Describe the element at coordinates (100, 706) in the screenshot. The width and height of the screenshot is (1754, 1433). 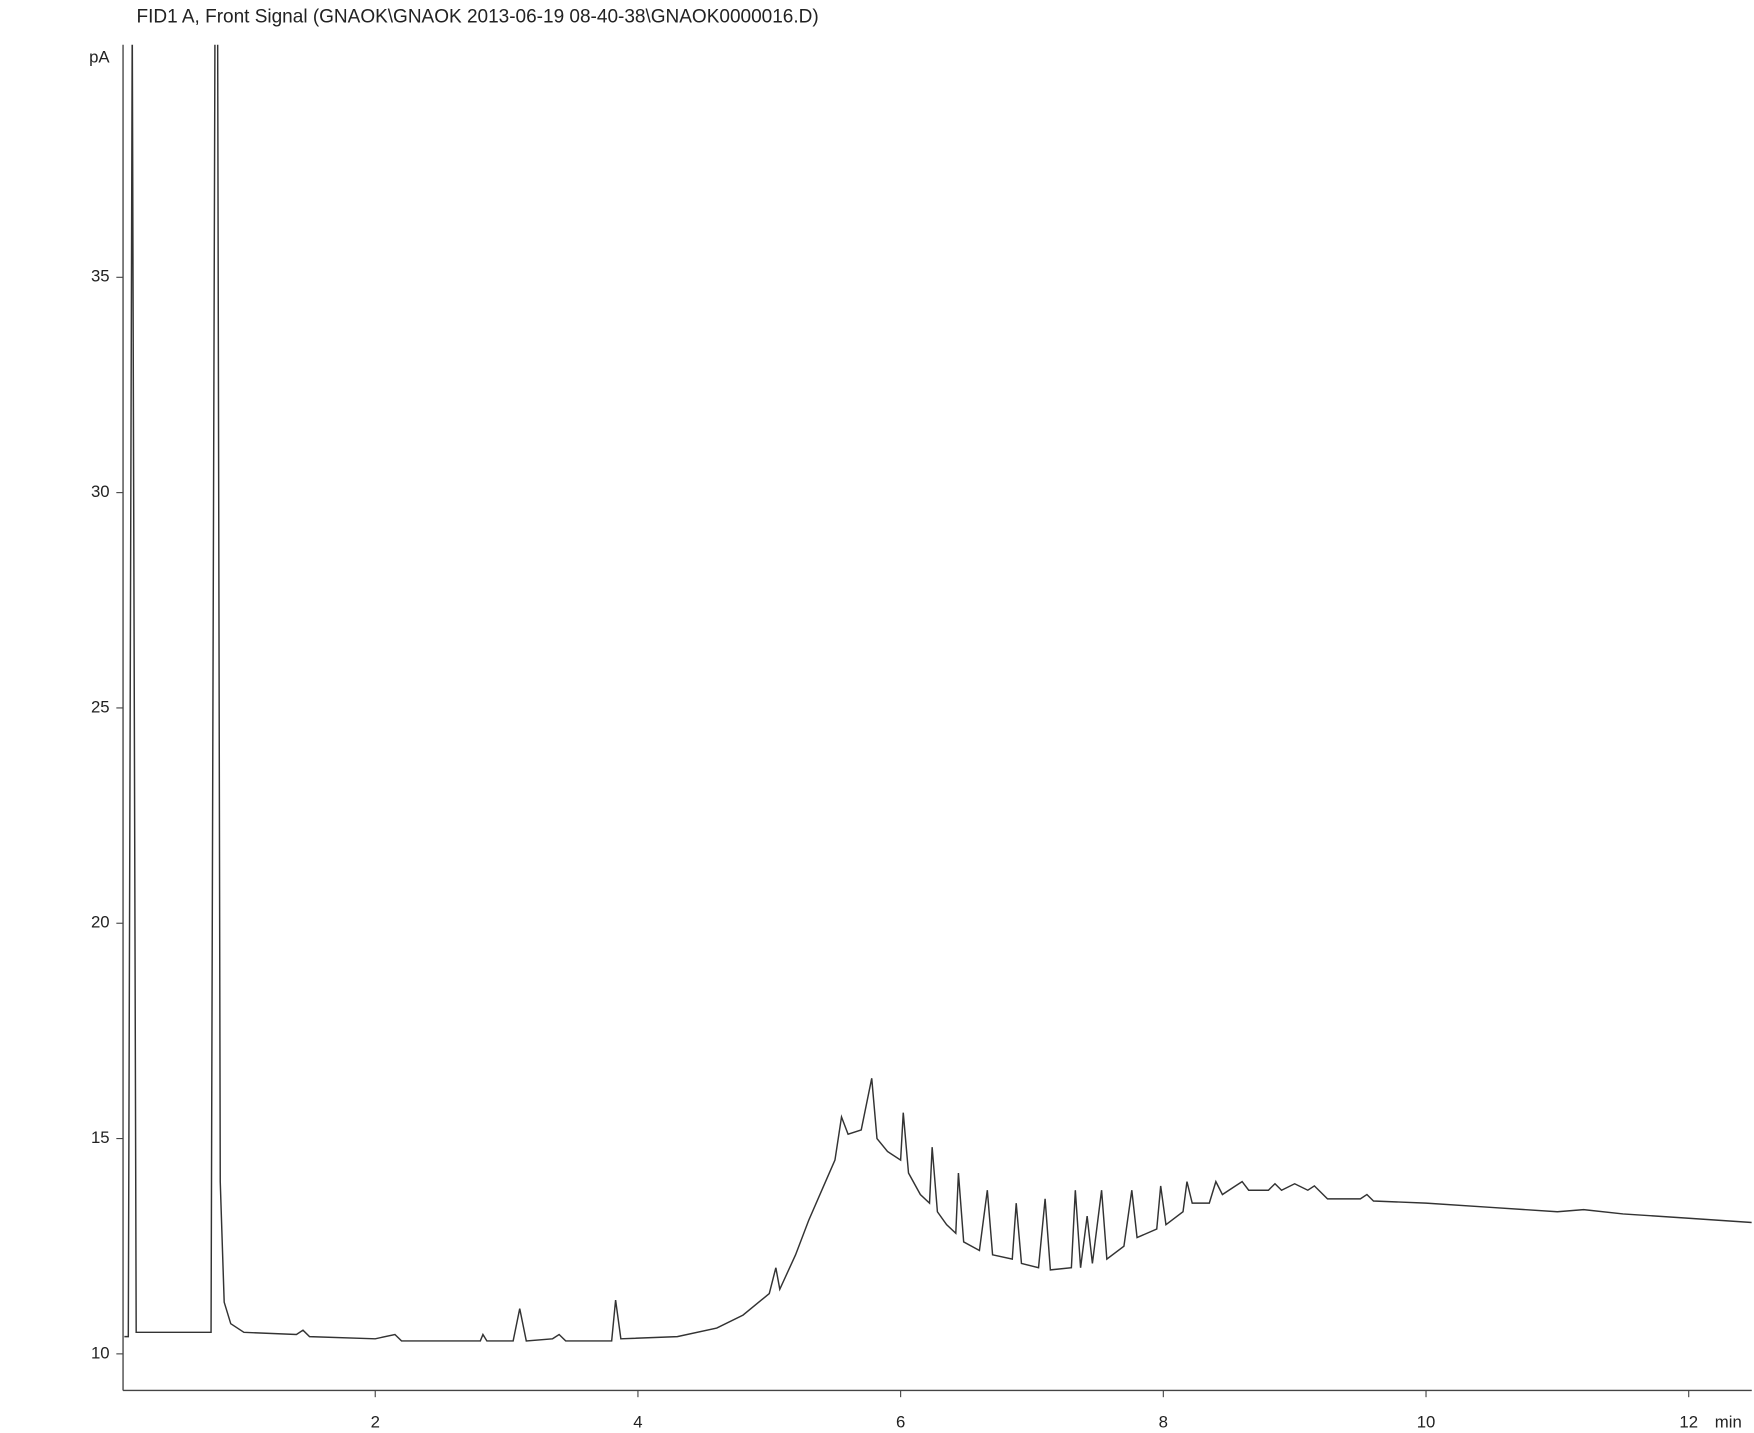
I see `y-tick-label: 25` at that location.